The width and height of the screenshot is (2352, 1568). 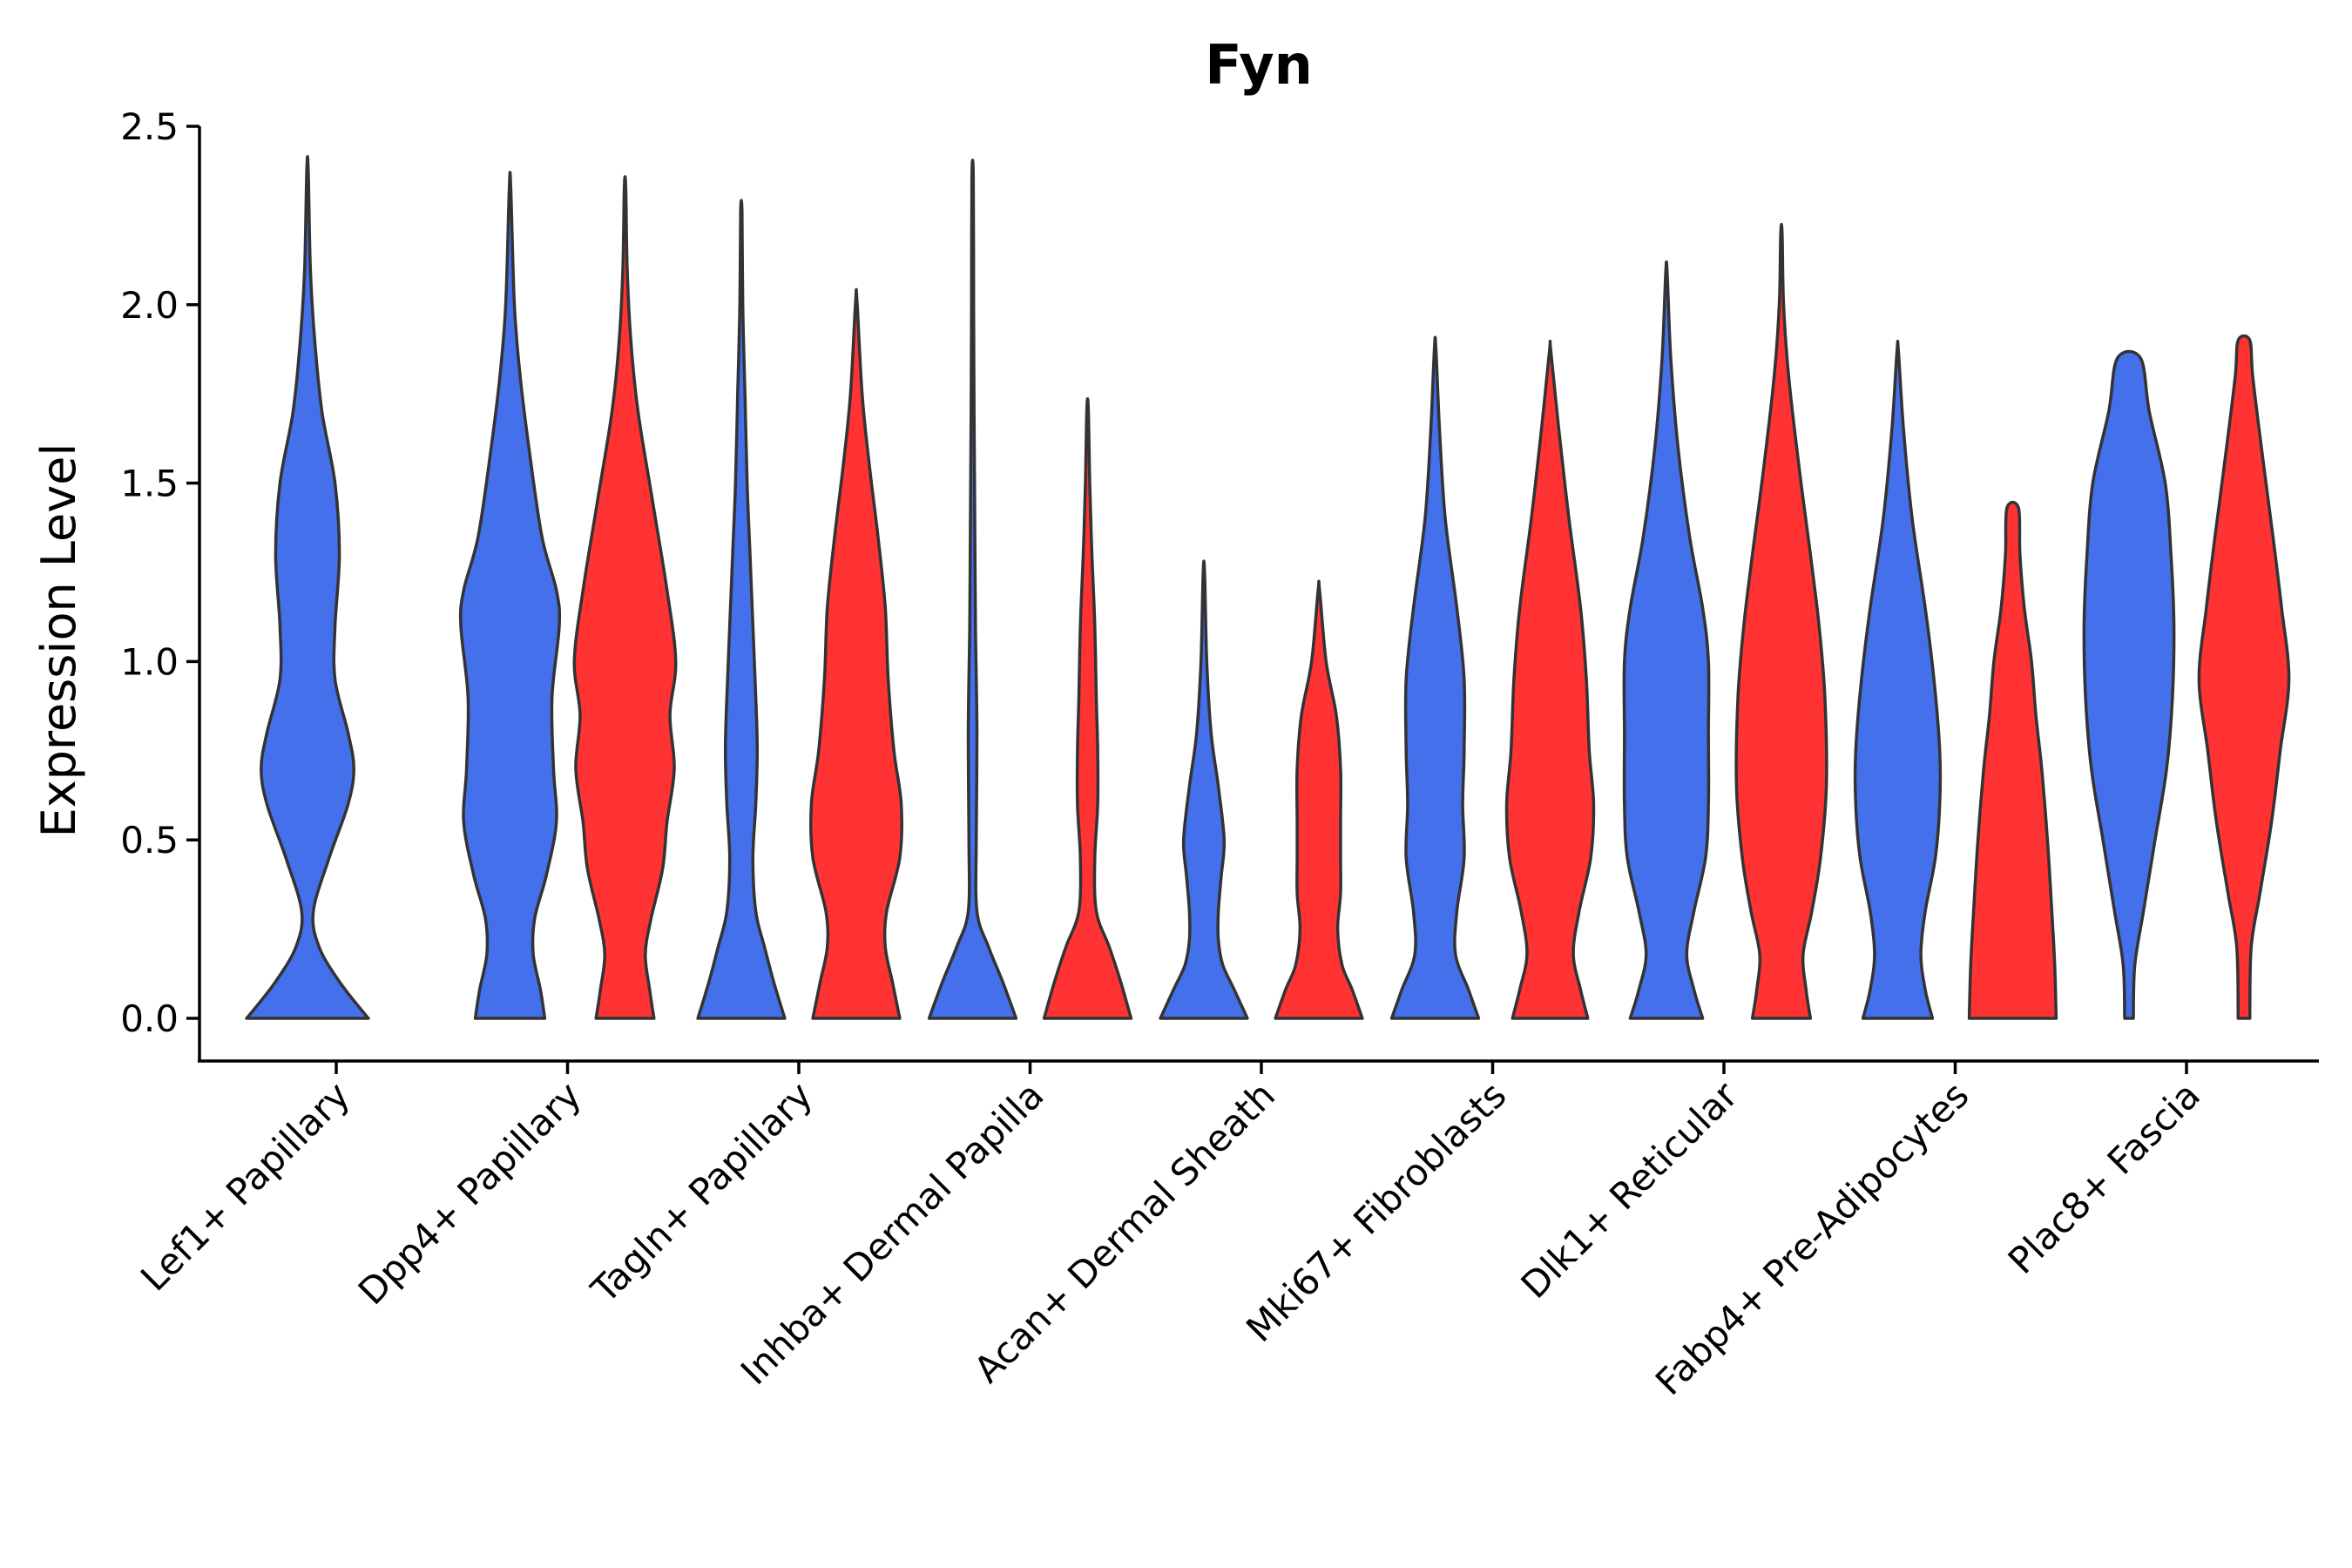 I want to click on y-tick-label: 1.5, so click(x=150, y=484).